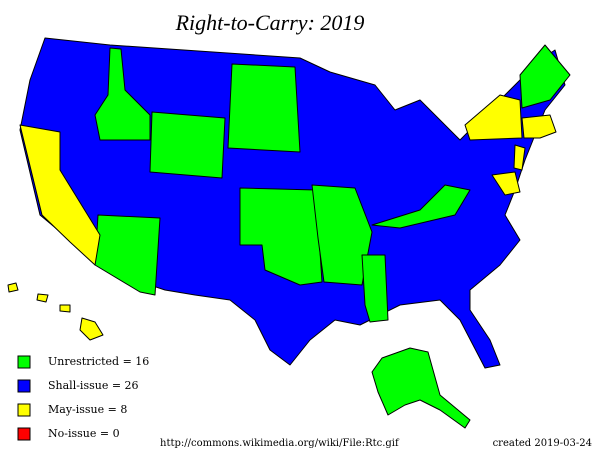 This screenshot has height=453, width=602. I want to click on state-ak, so click(421, 388).